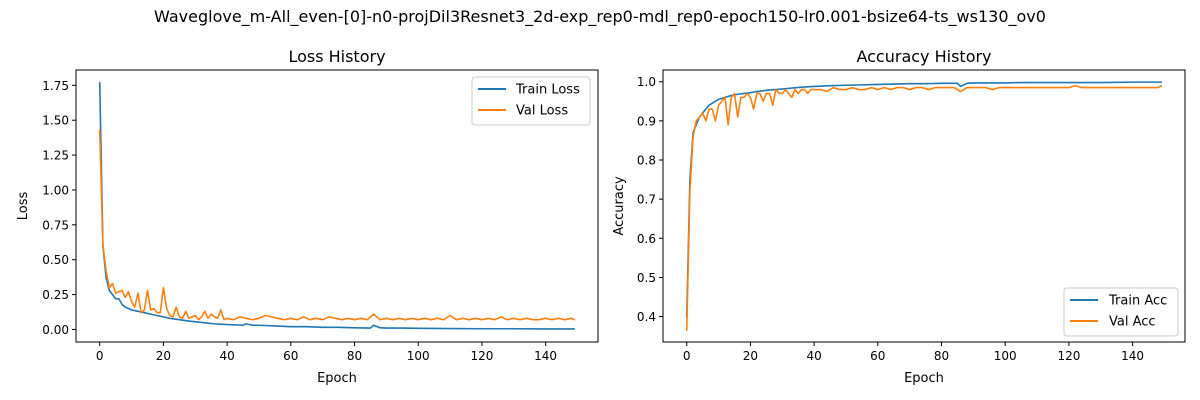 The width and height of the screenshot is (1200, 400). I want to click on accuracy-legend-train-label: Train Acc, so click(1137, 301).